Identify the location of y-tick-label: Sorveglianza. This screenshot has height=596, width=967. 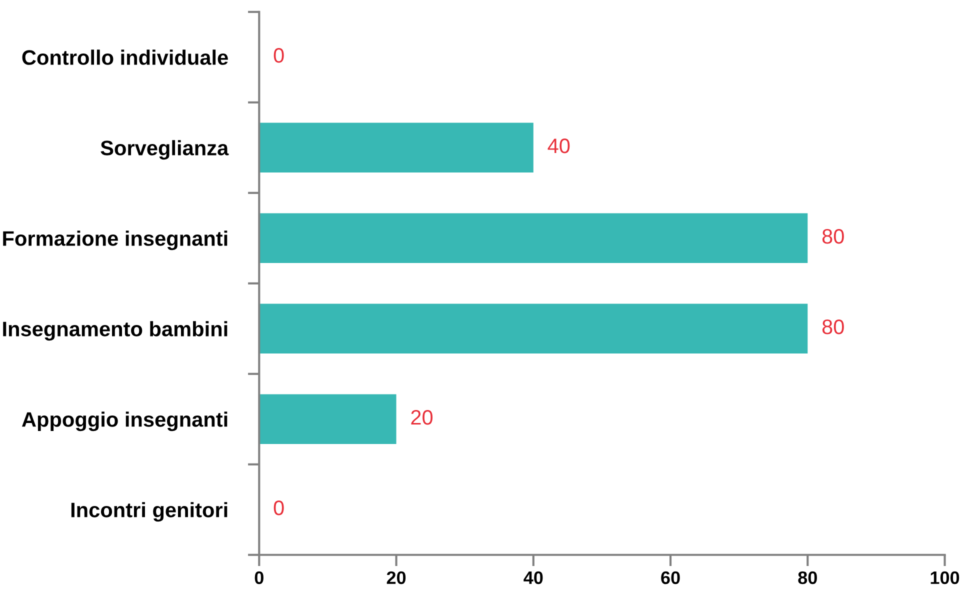
(164, 150).